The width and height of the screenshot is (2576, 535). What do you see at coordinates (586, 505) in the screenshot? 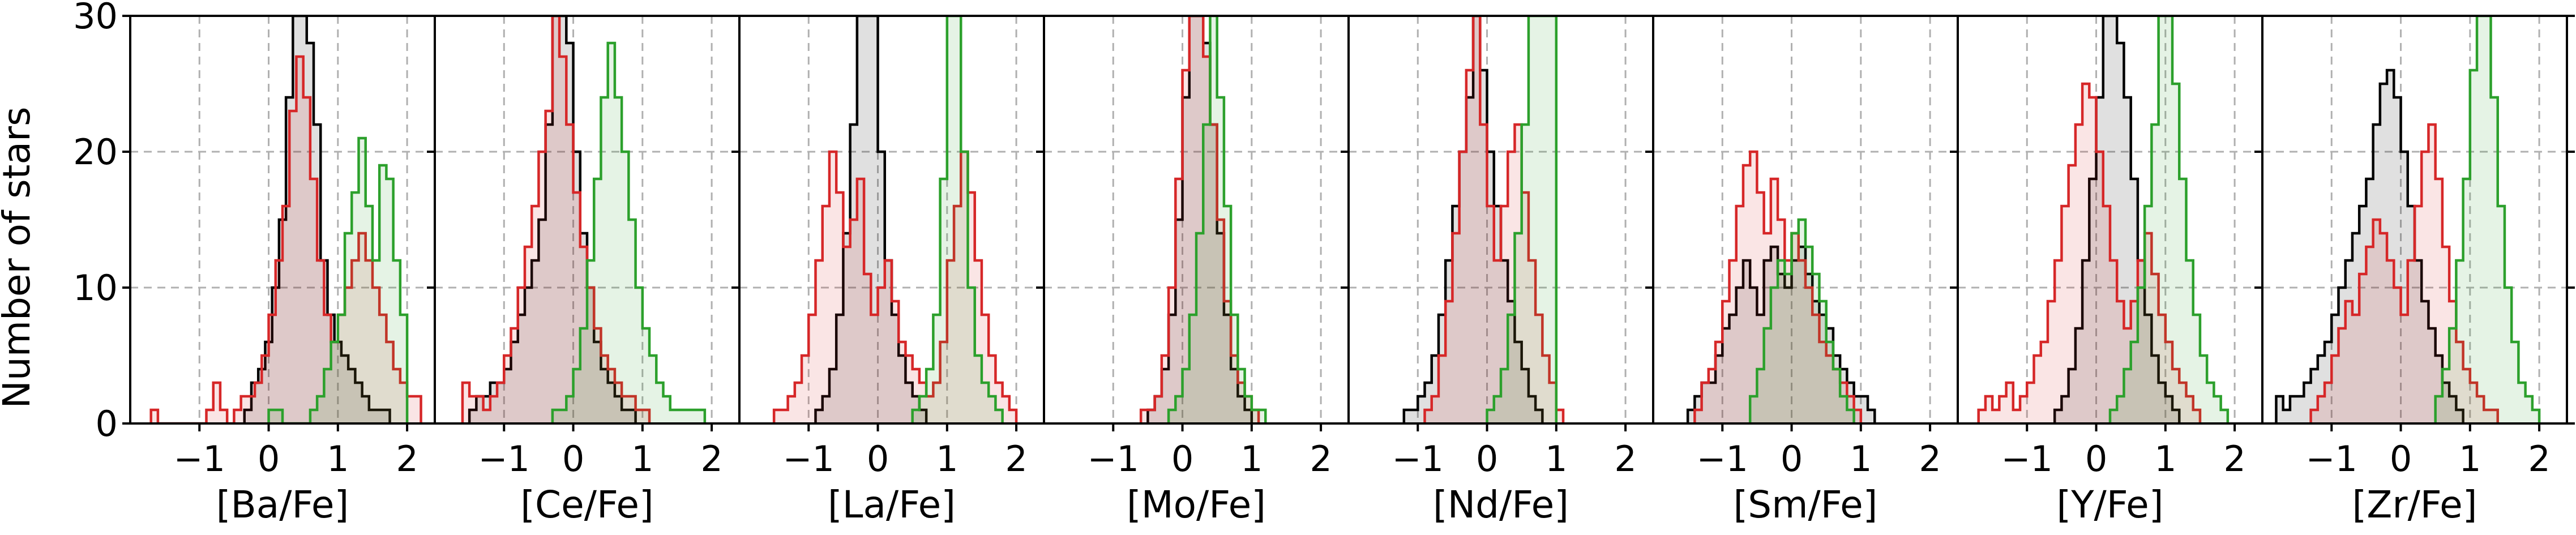
I see `x-axis-label: [Ce/Fe]` at bounding box center [586, 505].